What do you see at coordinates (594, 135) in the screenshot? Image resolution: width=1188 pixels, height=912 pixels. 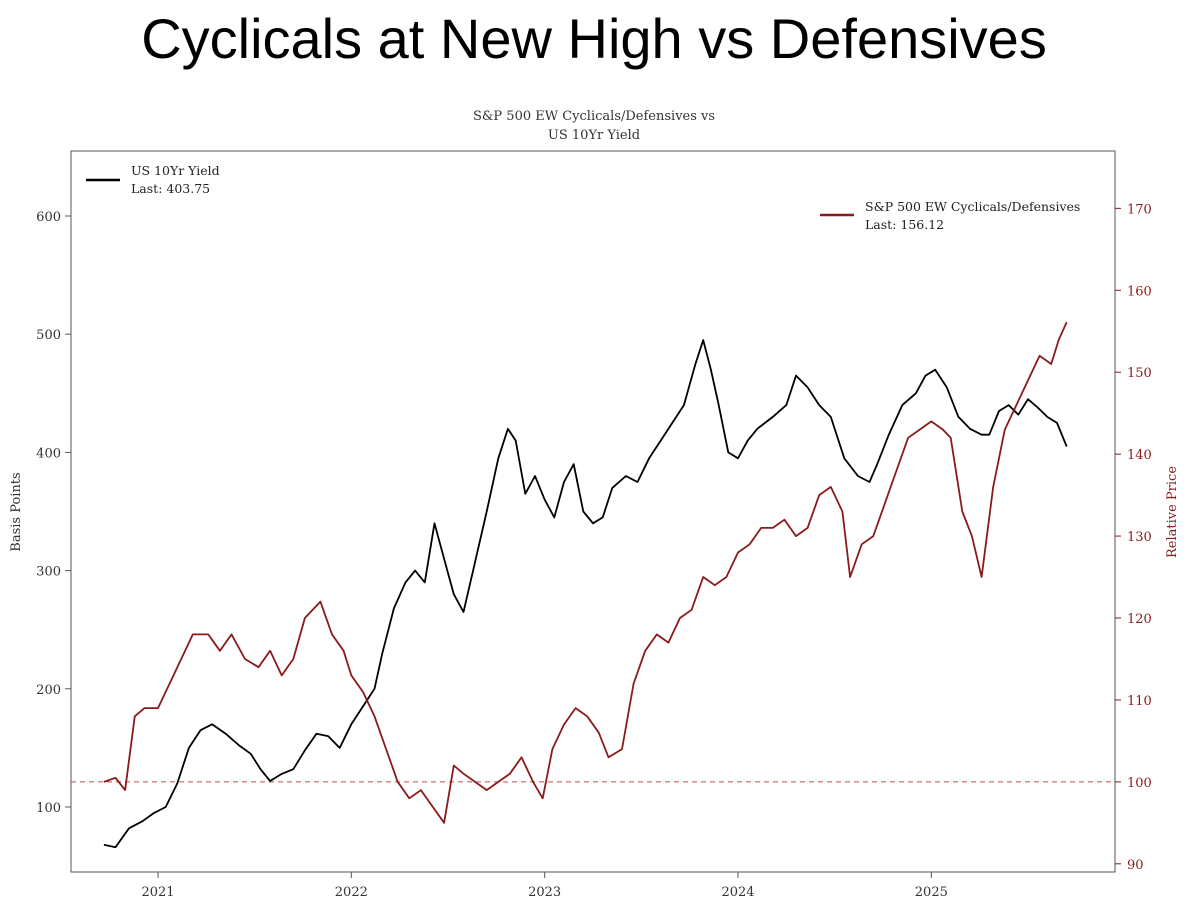 I see `chart-subtitle: US 10Yr Yield` at bounding box center [594, 135].